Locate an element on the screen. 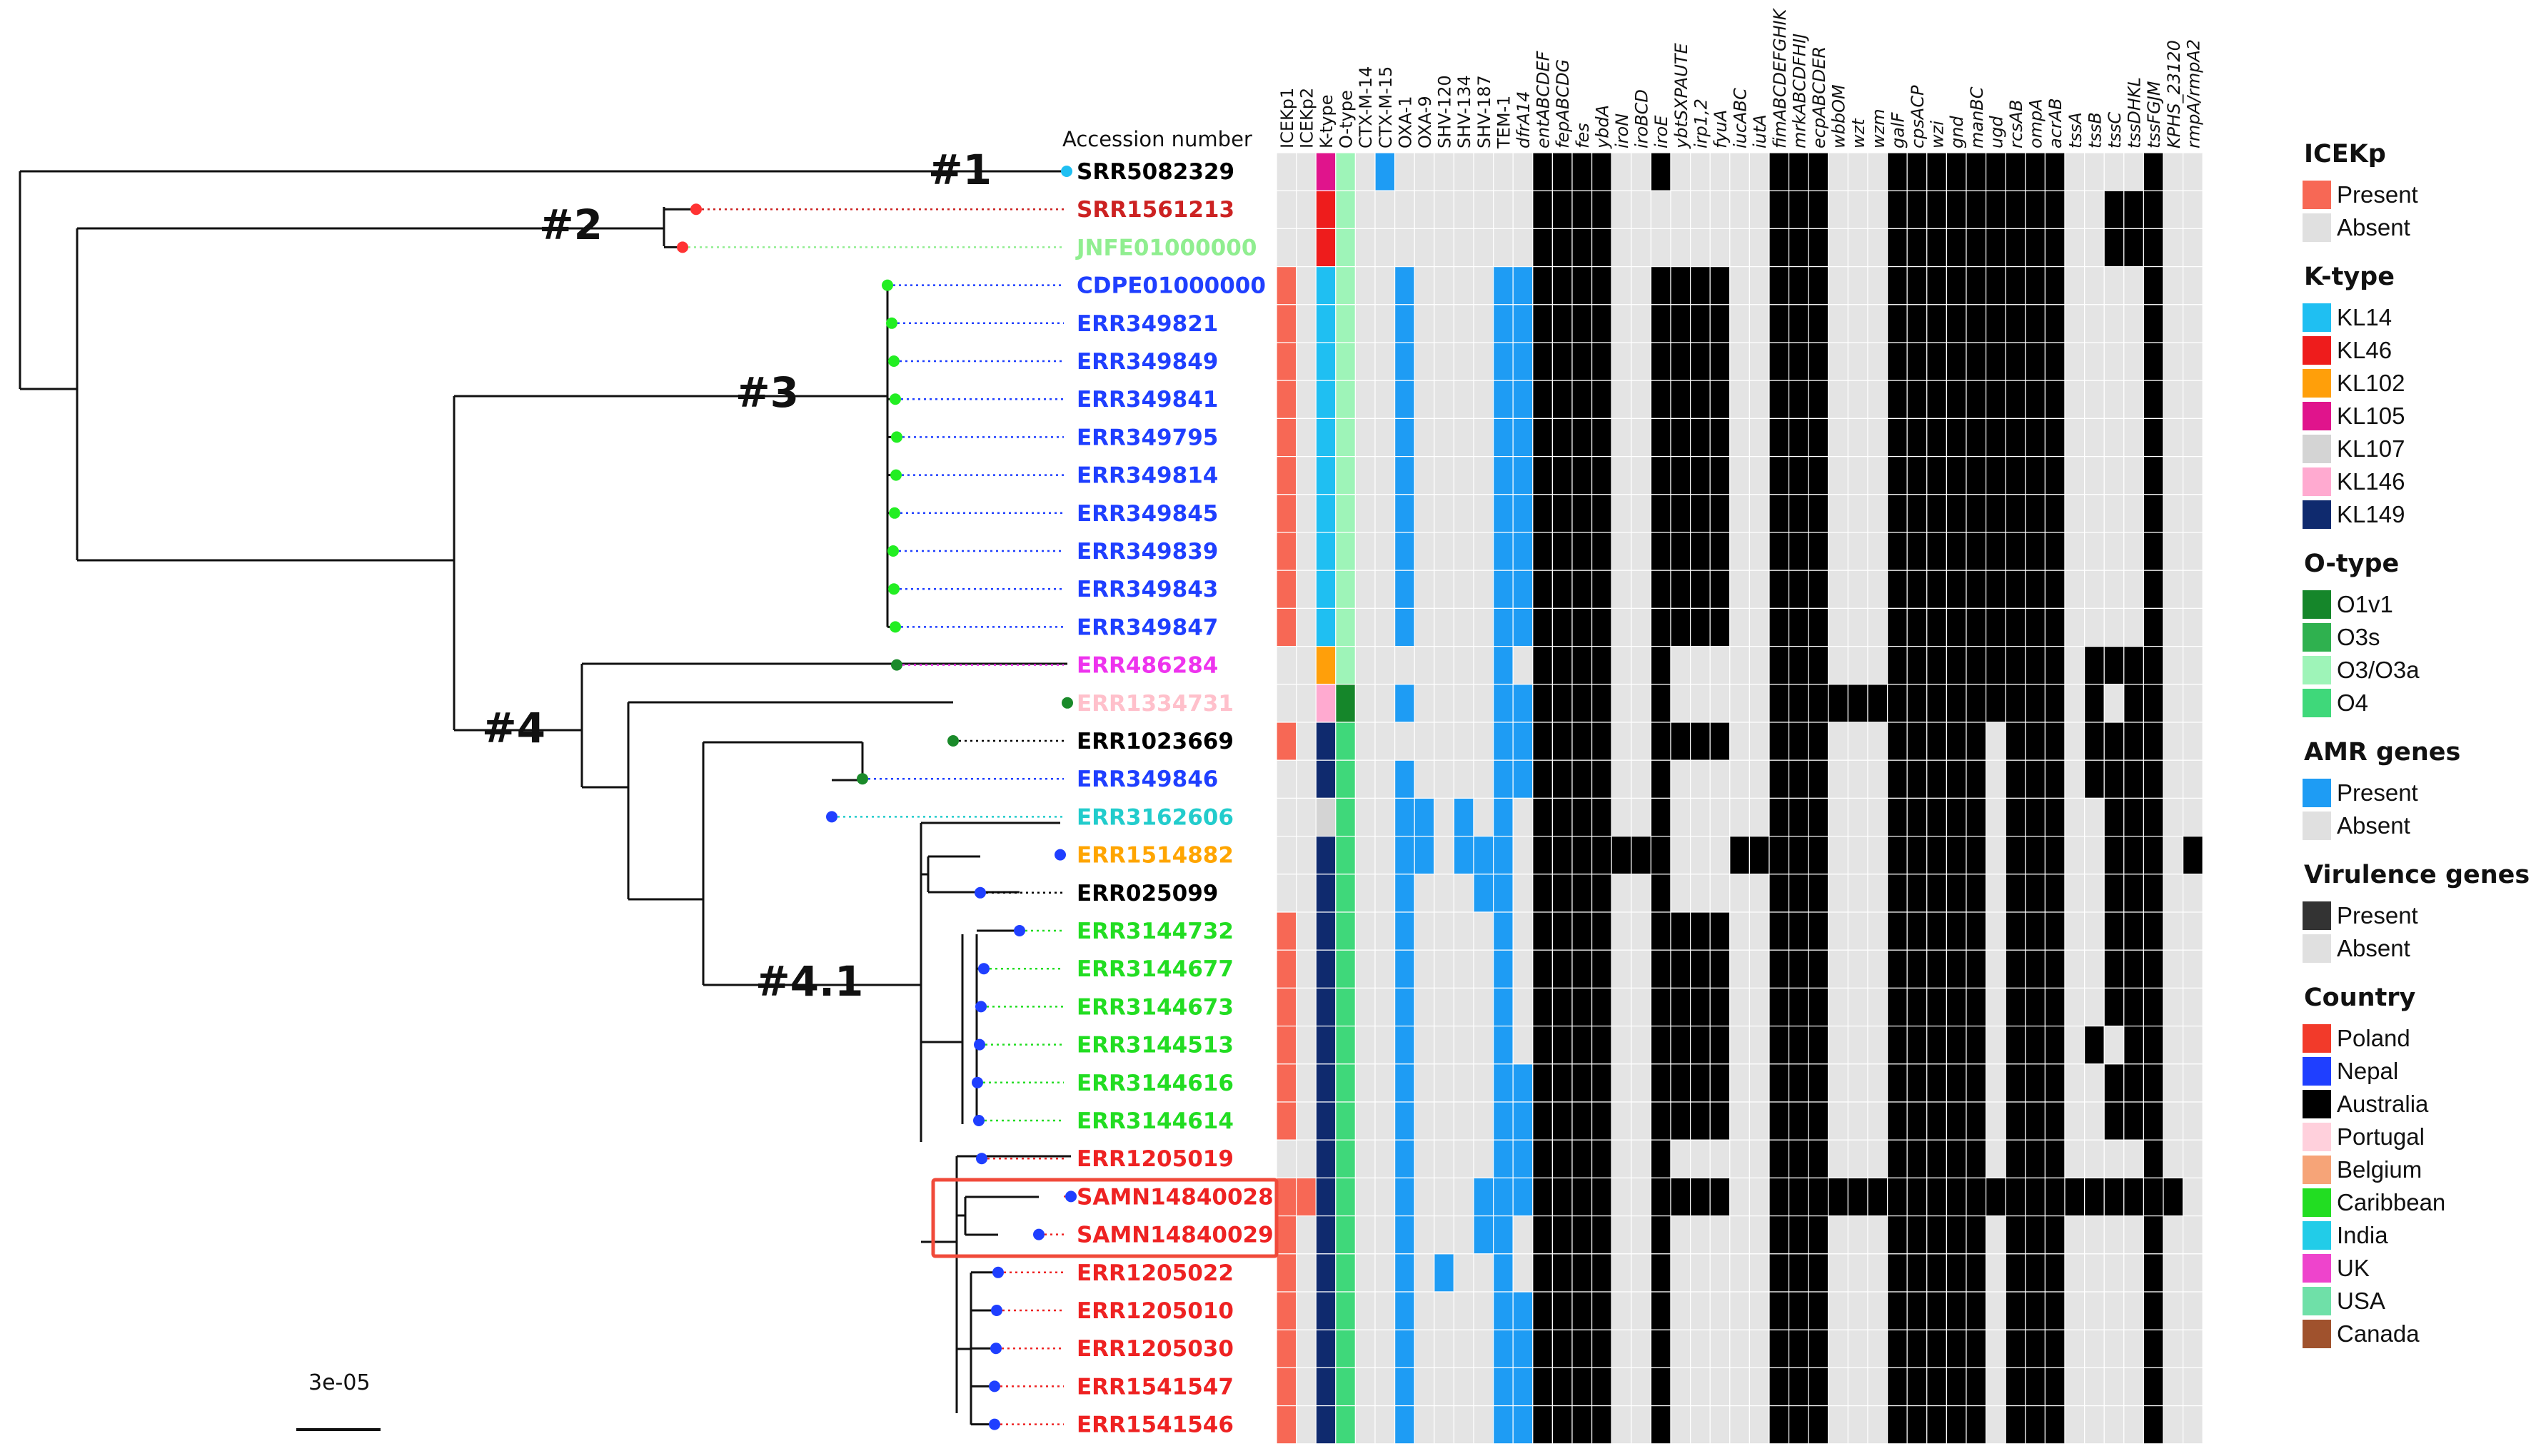 This screenshot has height=1456, width=2541. column-header: wzm is located at coordinates (1878, 128).